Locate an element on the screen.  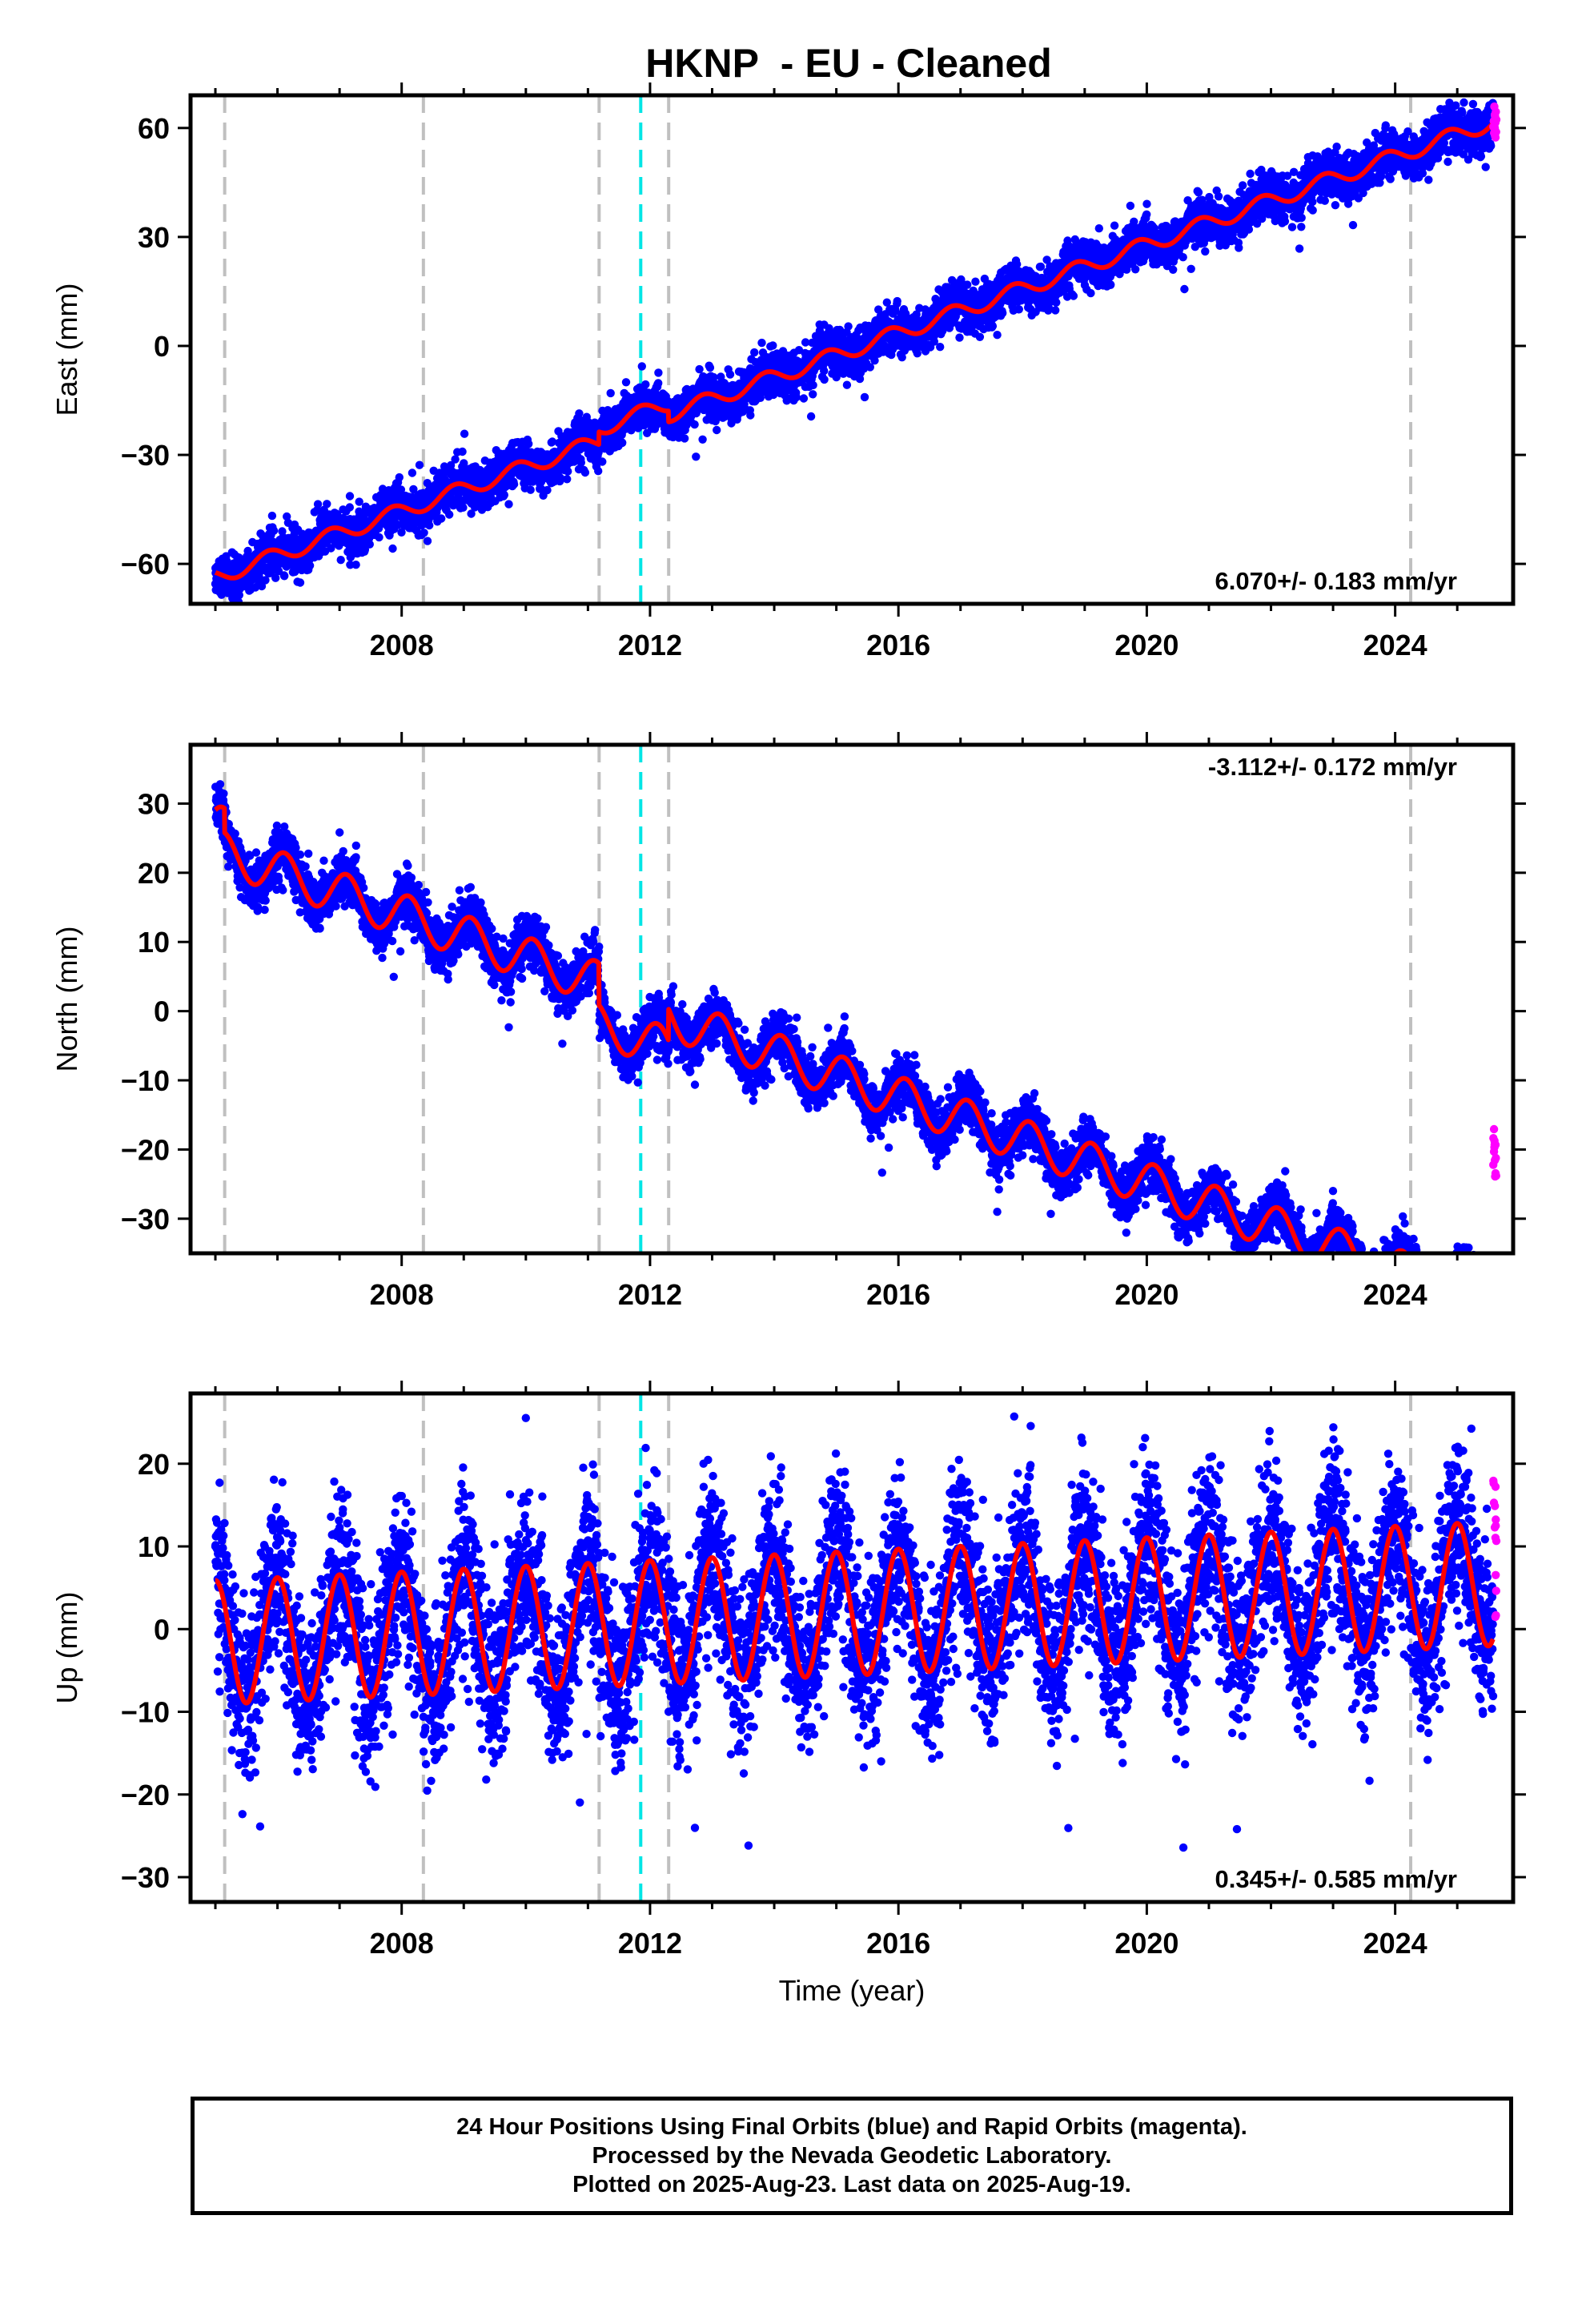
chart-title: HKNP - EU - Cleaned is located at coordinates (848, 63).